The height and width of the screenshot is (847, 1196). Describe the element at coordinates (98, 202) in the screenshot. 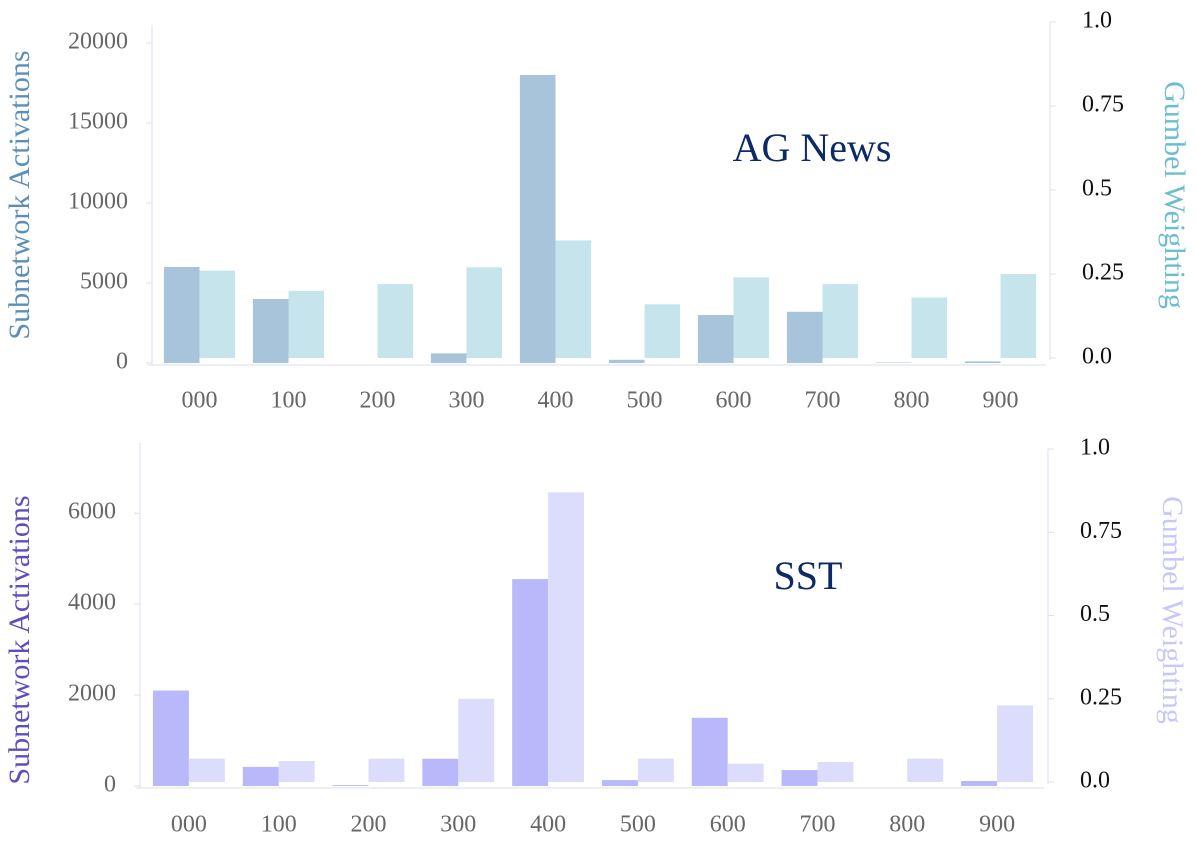

I see `y-tick-label: 10000` at that location.